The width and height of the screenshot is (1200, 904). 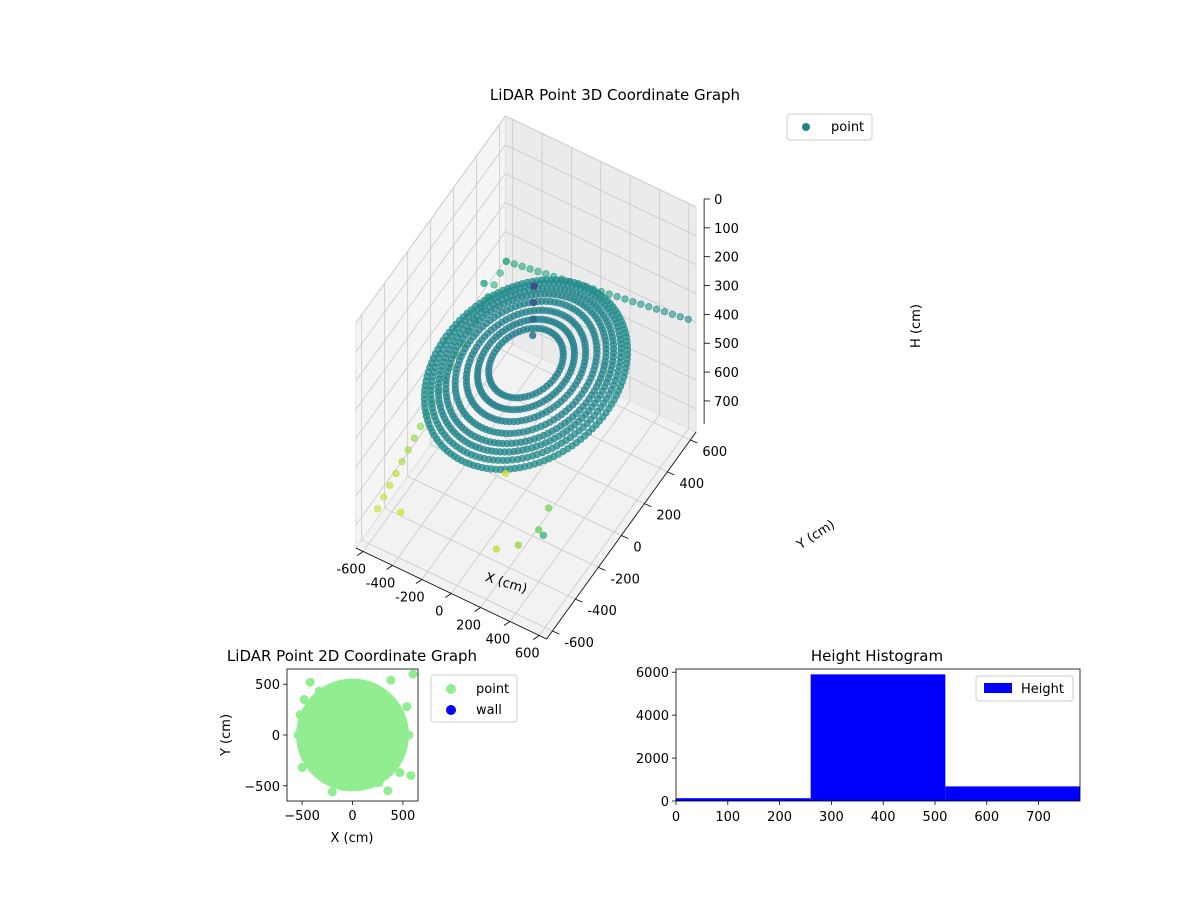 I want to click on chart-histogram-xtick-label: 500, so click(x=935, y=817).